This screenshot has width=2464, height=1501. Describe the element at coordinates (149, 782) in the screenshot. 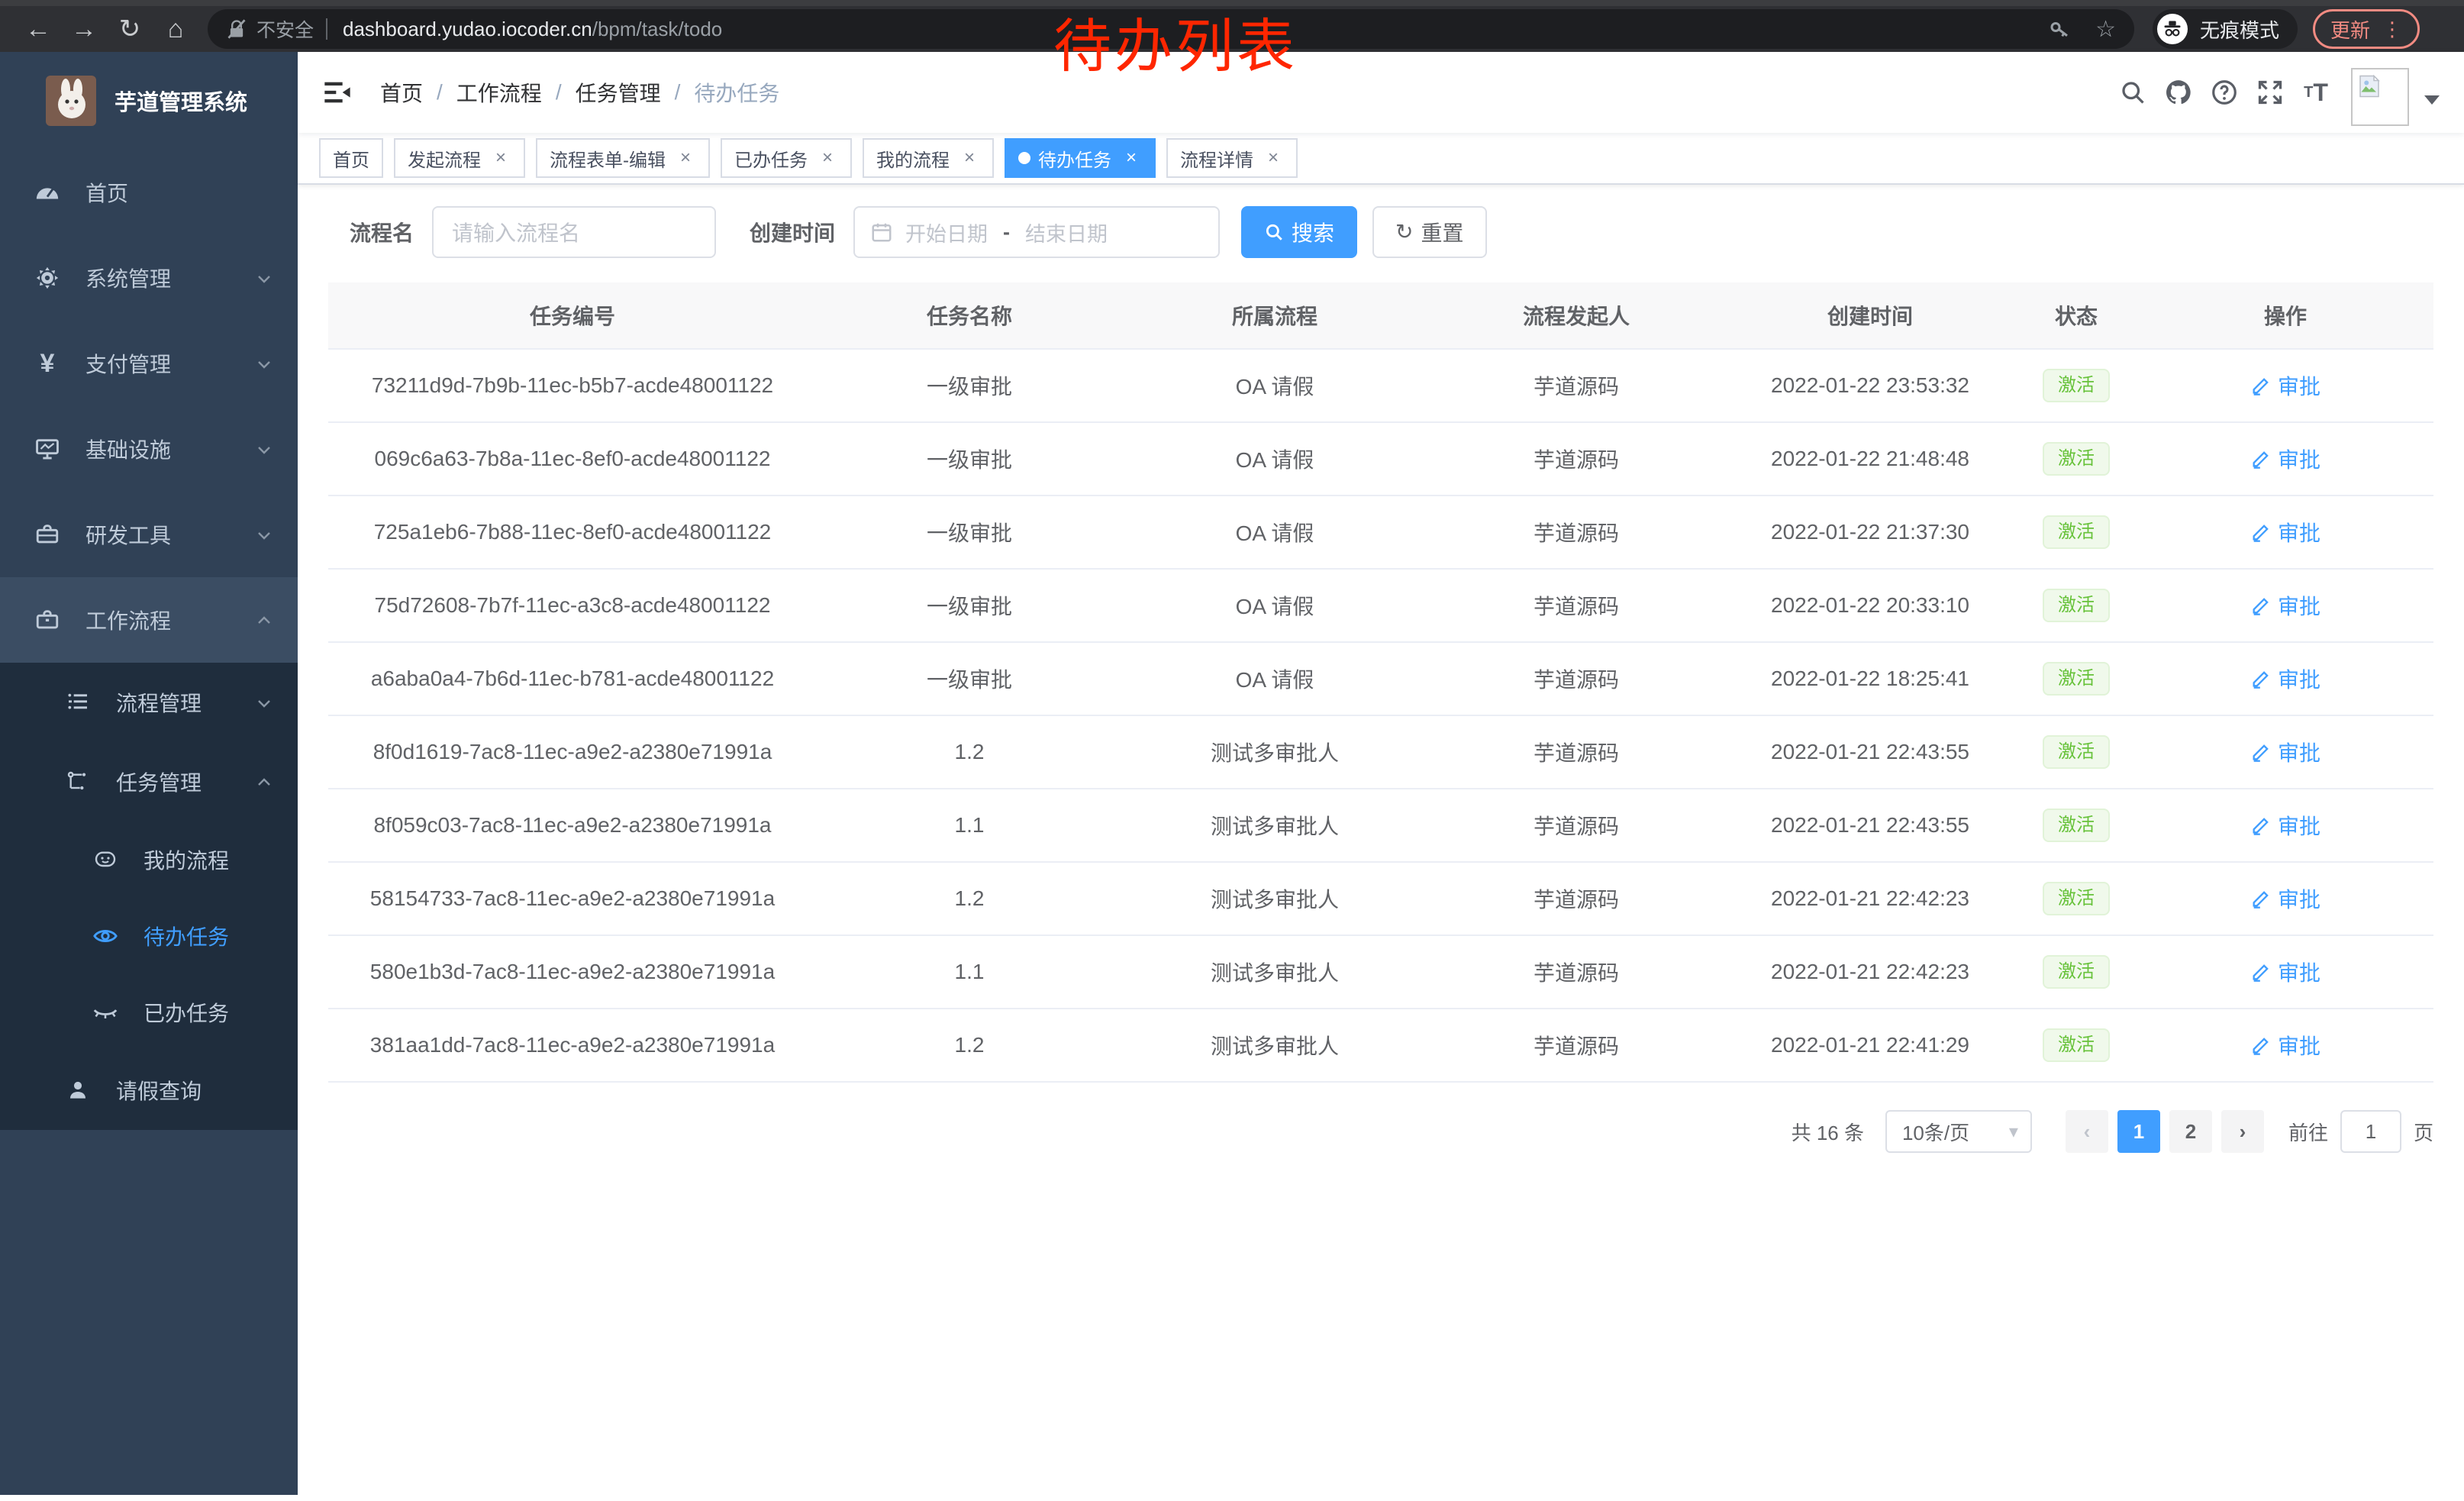

I see `sidebar-item-task-mgmt: 任务管理` at that location.